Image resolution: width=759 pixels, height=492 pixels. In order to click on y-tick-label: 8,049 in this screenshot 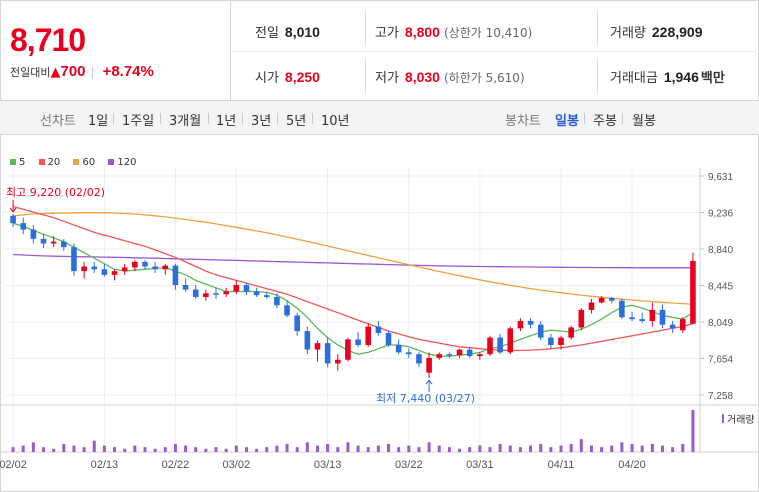, I will do `click(720, 323)`.